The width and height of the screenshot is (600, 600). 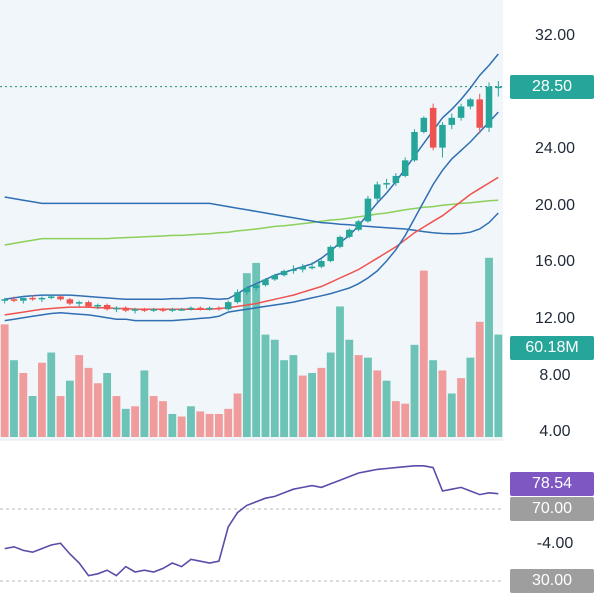 I want to click on rsi-upper-badge: 70.00, so click(x=552, y=509).